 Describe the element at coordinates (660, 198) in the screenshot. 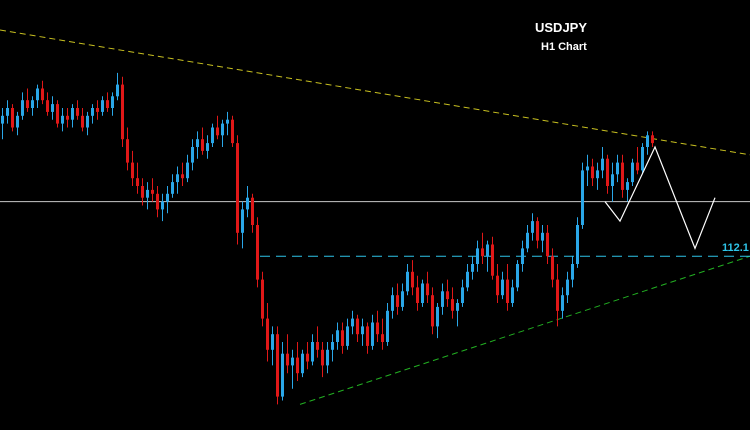

I see `projection-path` at that location.